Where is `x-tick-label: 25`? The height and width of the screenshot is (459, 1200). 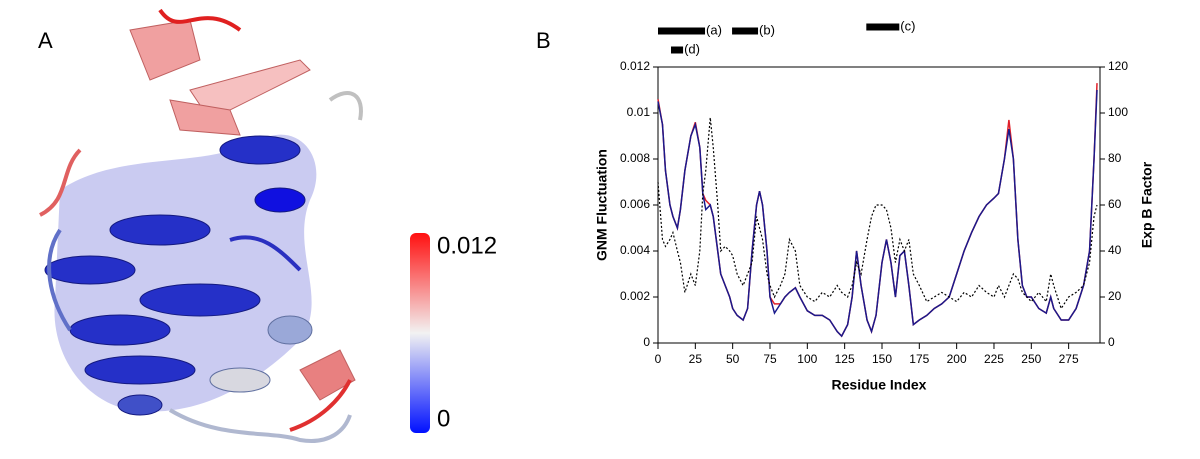 x-tick-label: 25 is located at coordinates (696, 359).